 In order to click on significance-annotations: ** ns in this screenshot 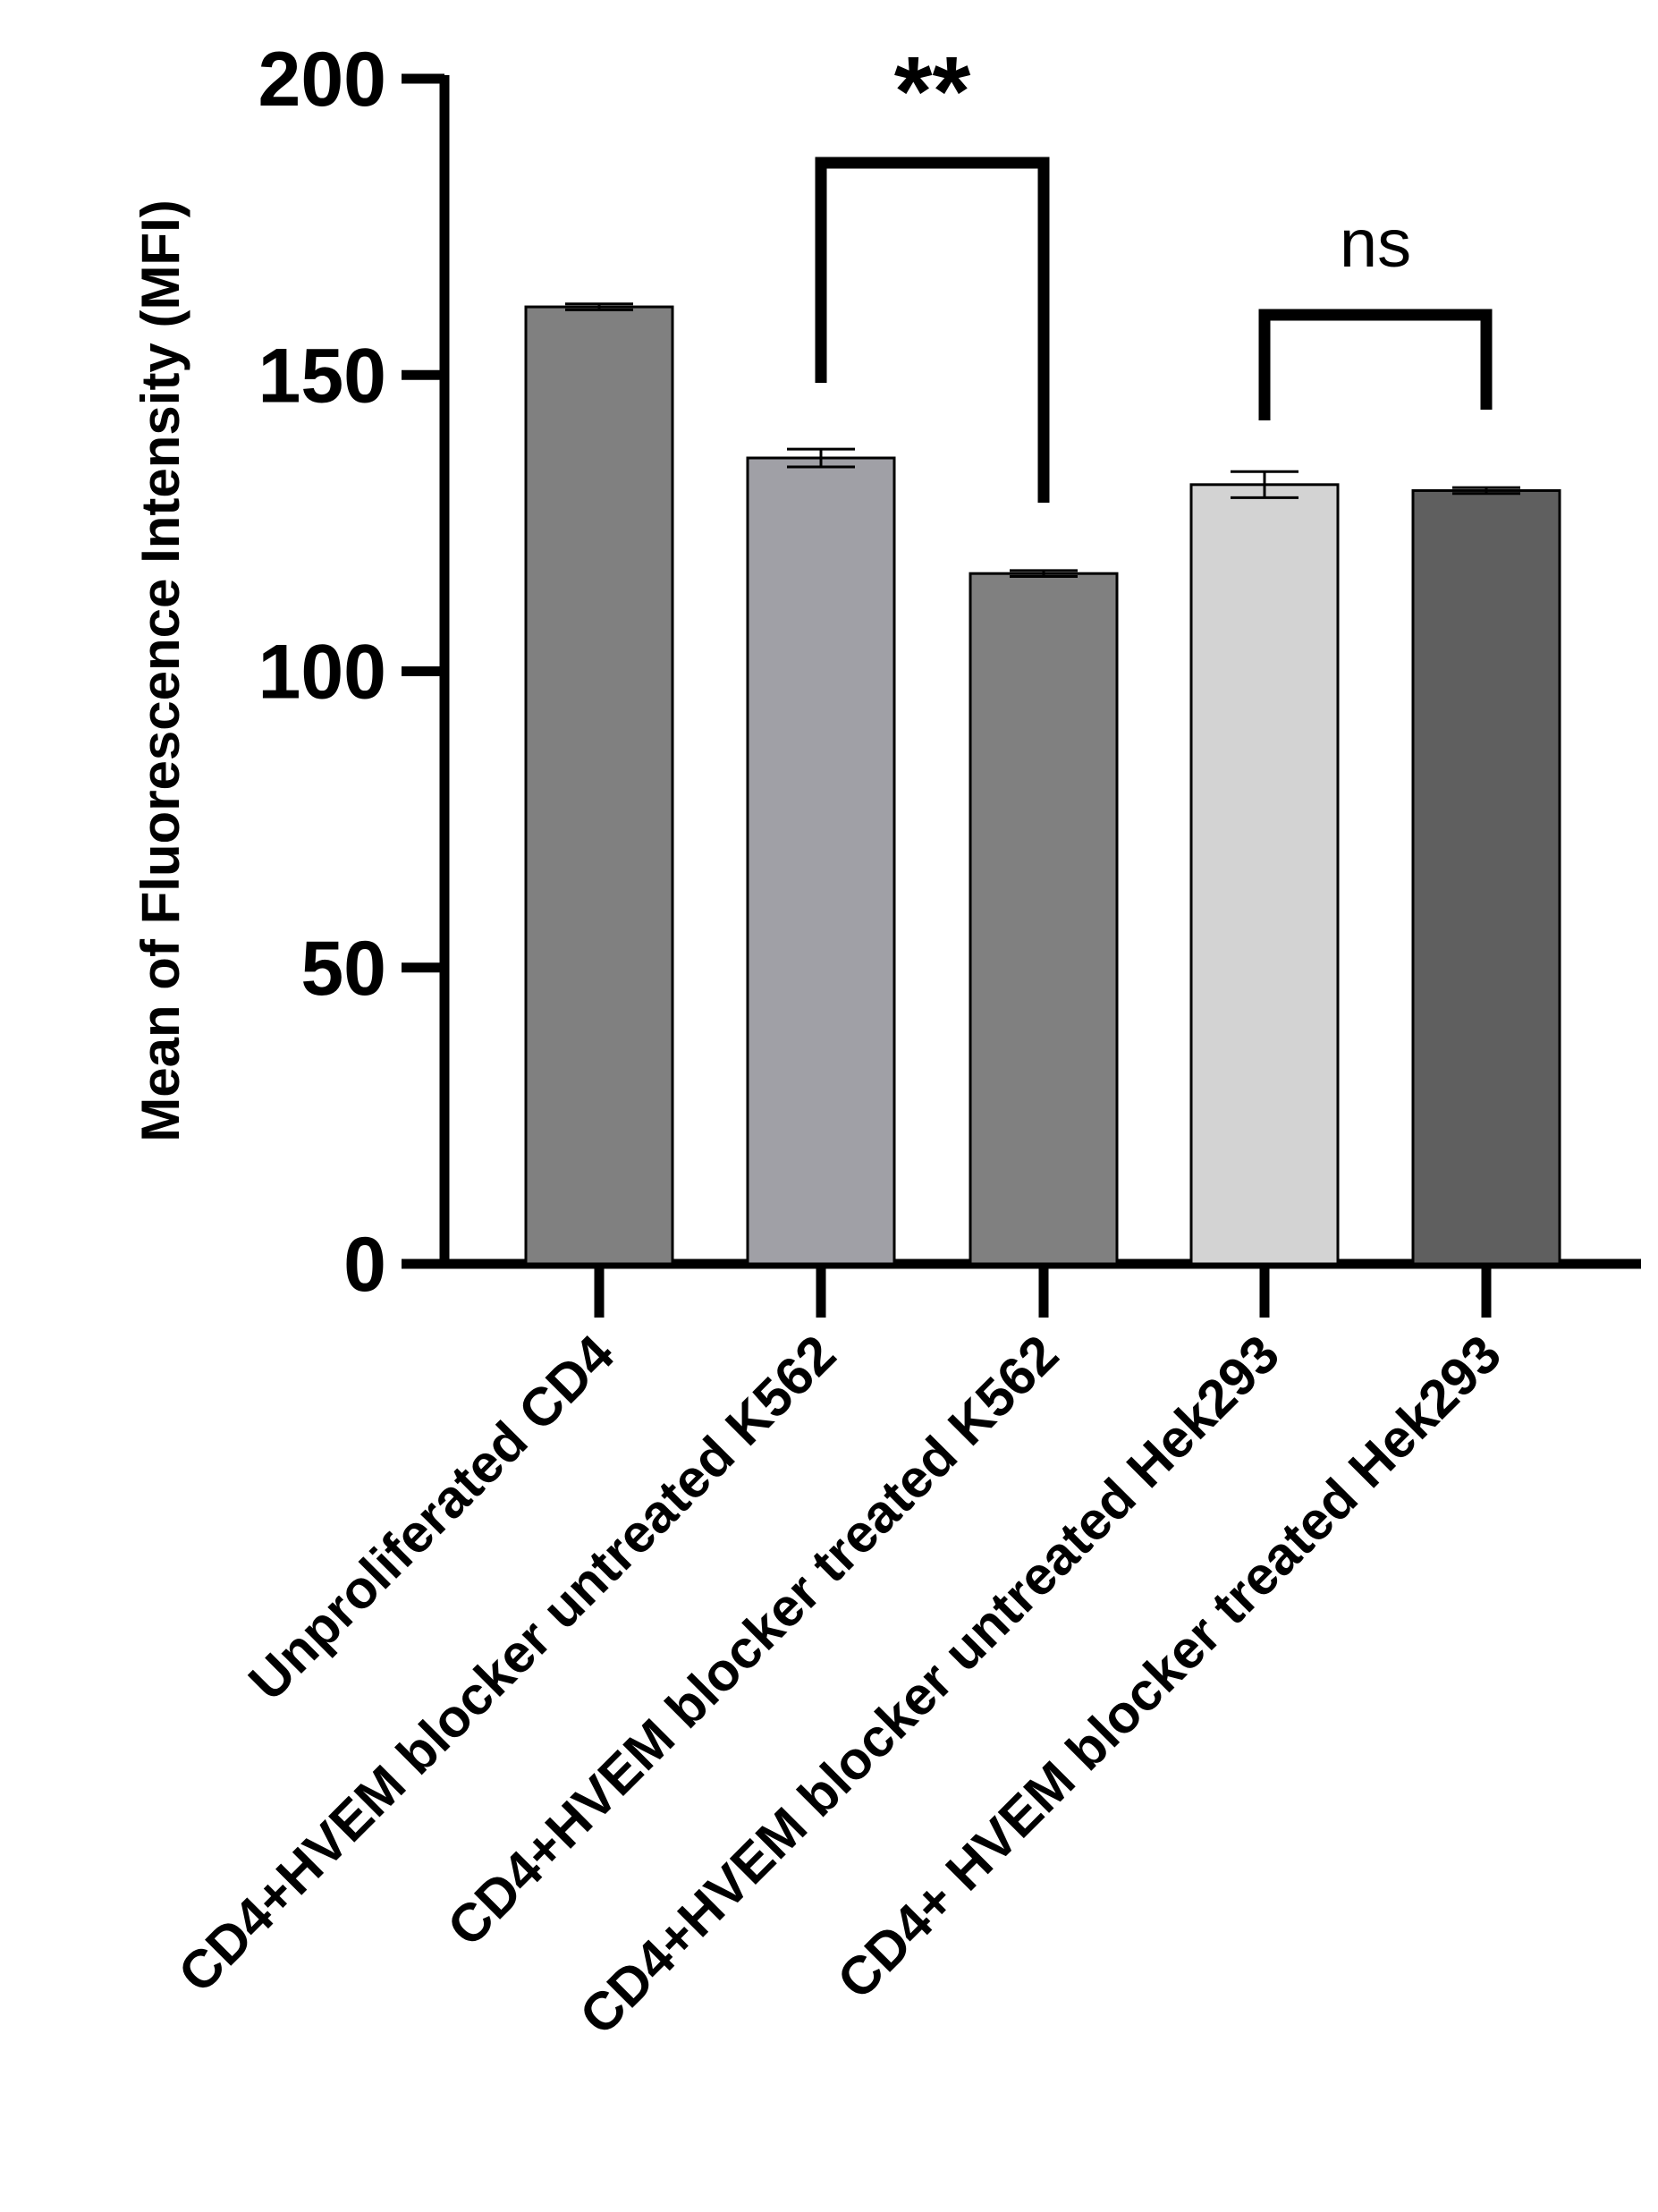, I will do `click(1154, 270)`.